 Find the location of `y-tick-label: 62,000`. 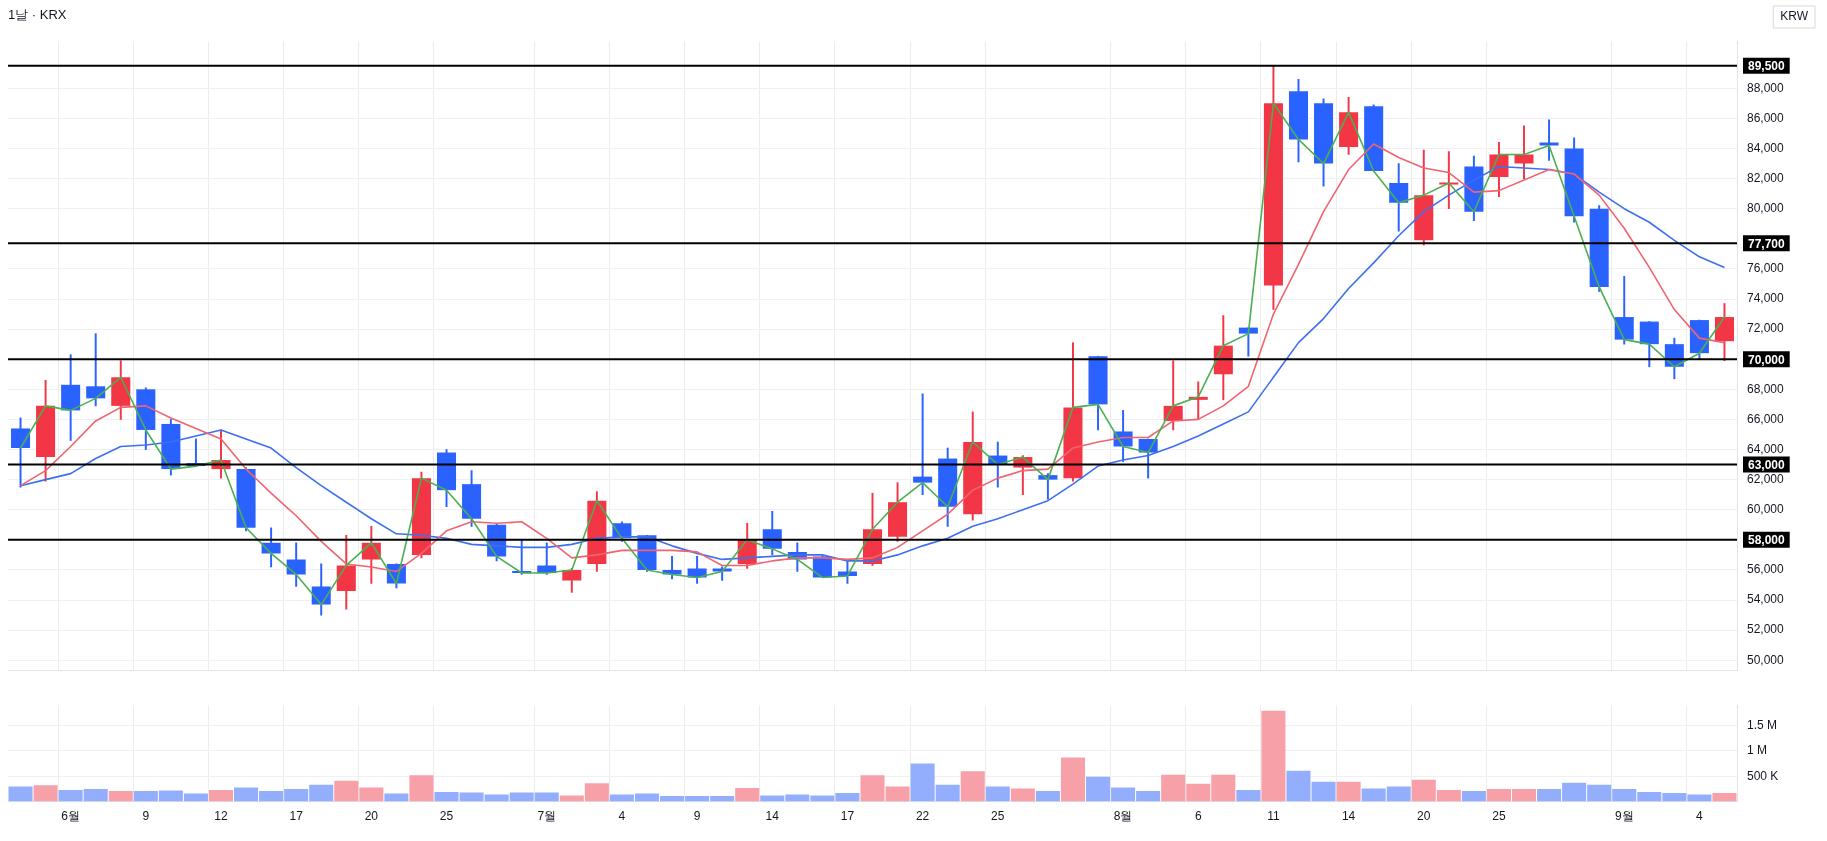

y-tick-label: 62,000 is located at coordinates (1766, 478).